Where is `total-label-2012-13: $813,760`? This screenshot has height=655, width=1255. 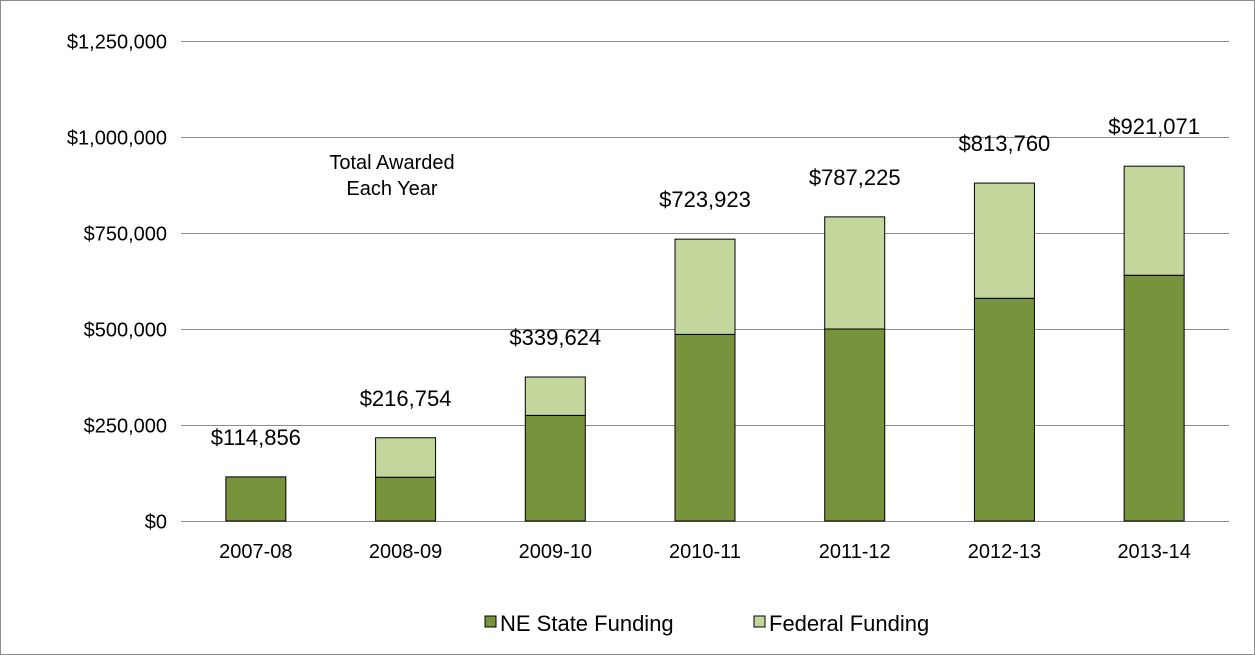
total-label-2012-13: $813,760 is located at coordinates (1005, 143).